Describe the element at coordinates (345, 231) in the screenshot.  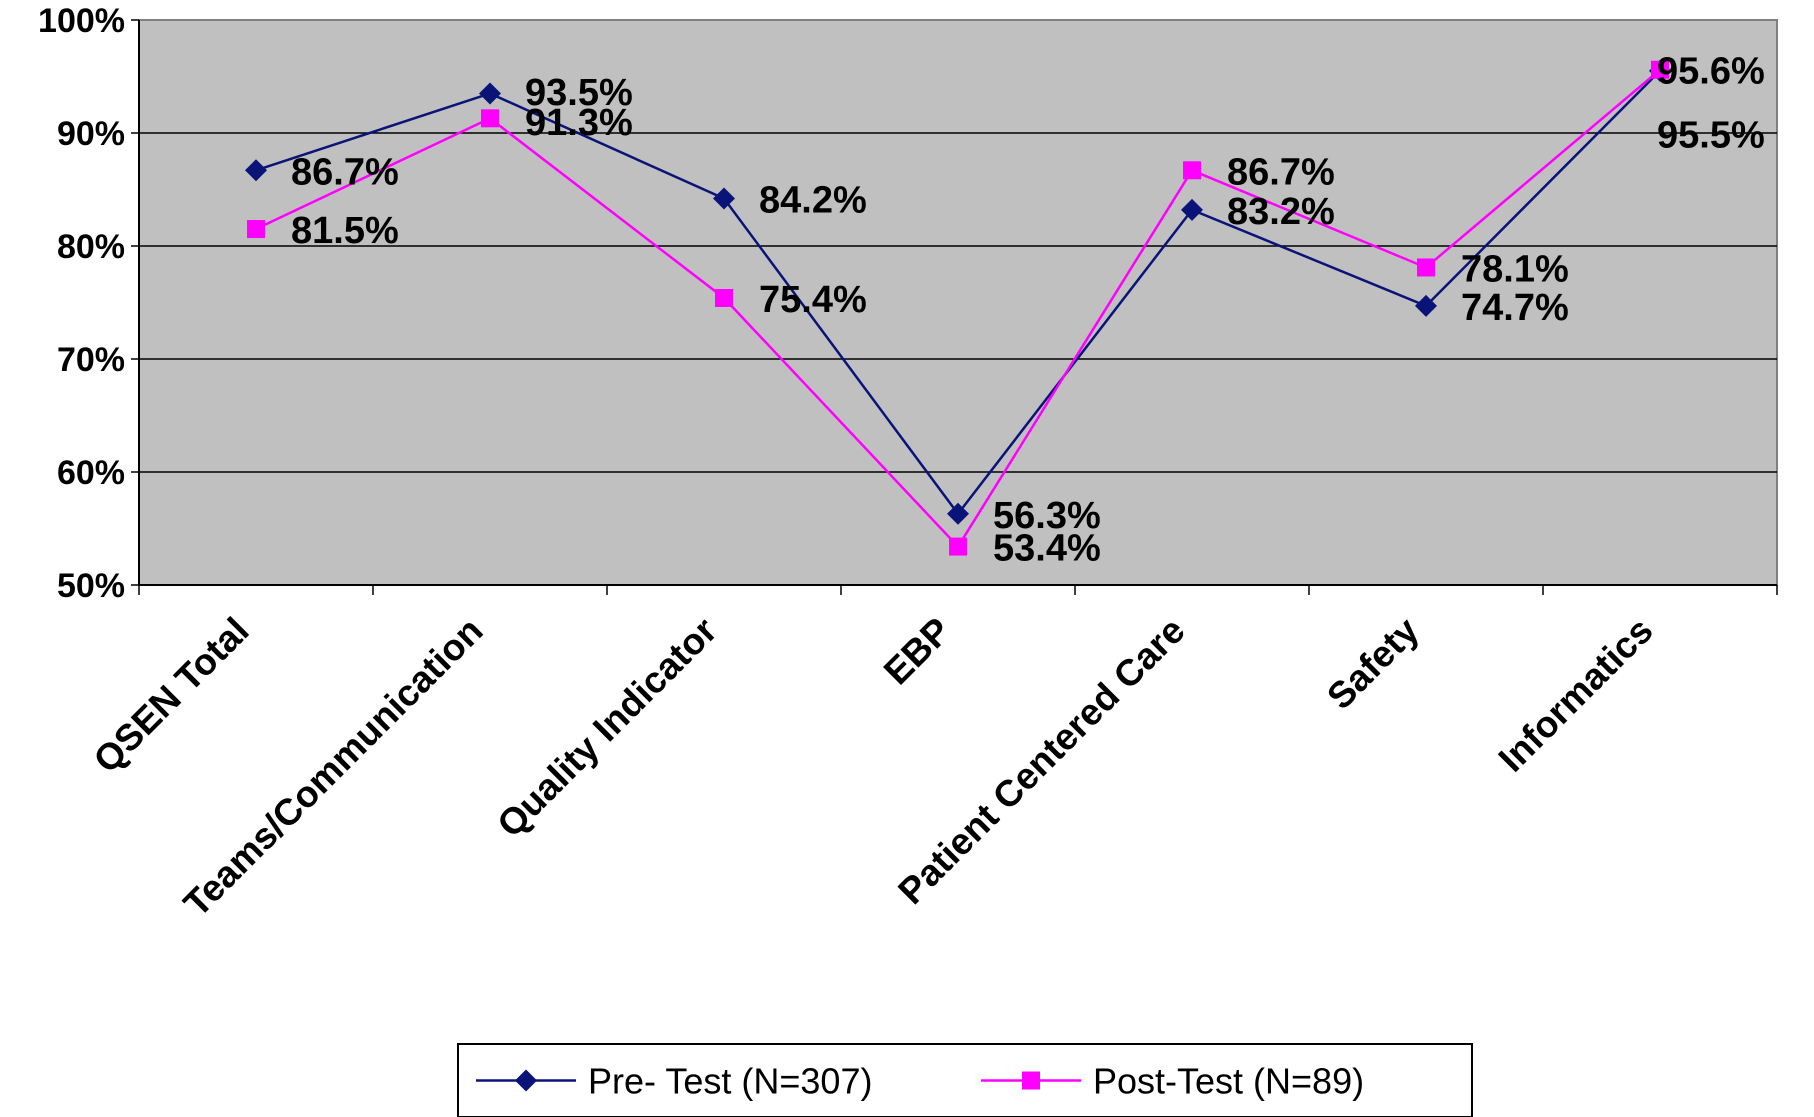
I see `data-label-post-test: 81.5%` at that location.